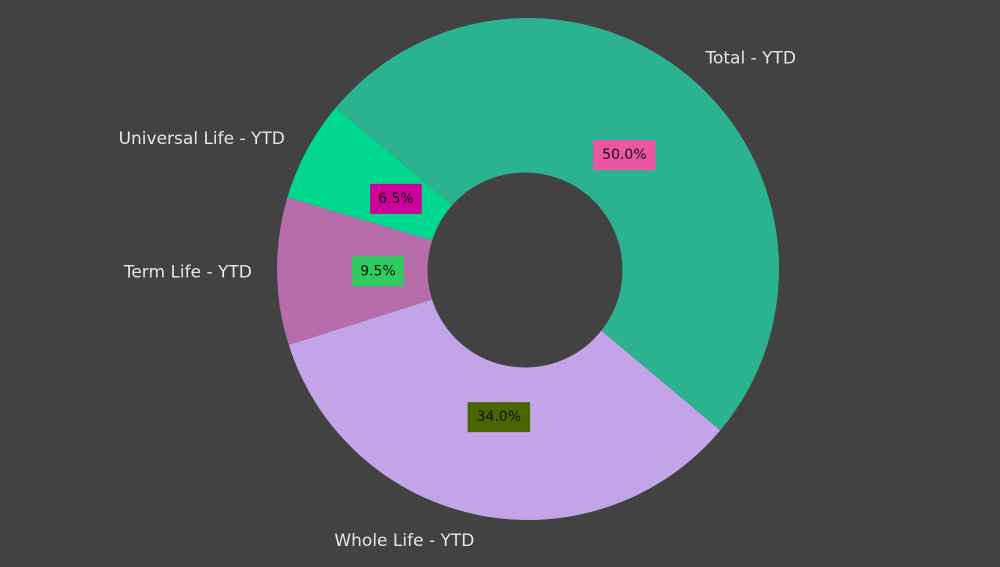  I want to click on pct-label-3: 50.0%, so click(624, 155).